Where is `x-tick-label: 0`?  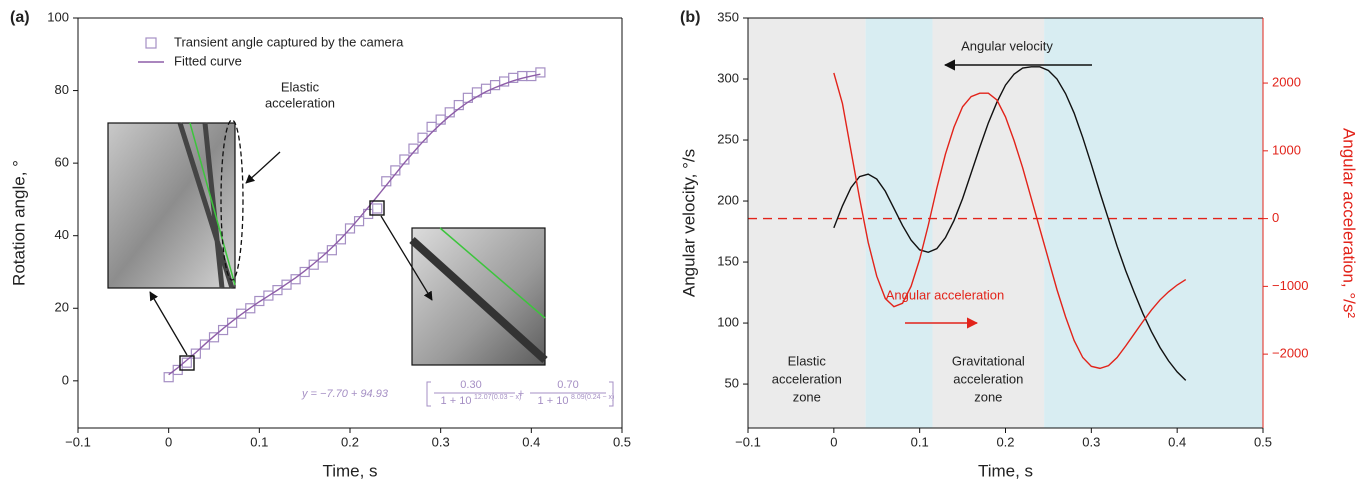
x-tick-label: 0 is located at coordinates (833, 441).